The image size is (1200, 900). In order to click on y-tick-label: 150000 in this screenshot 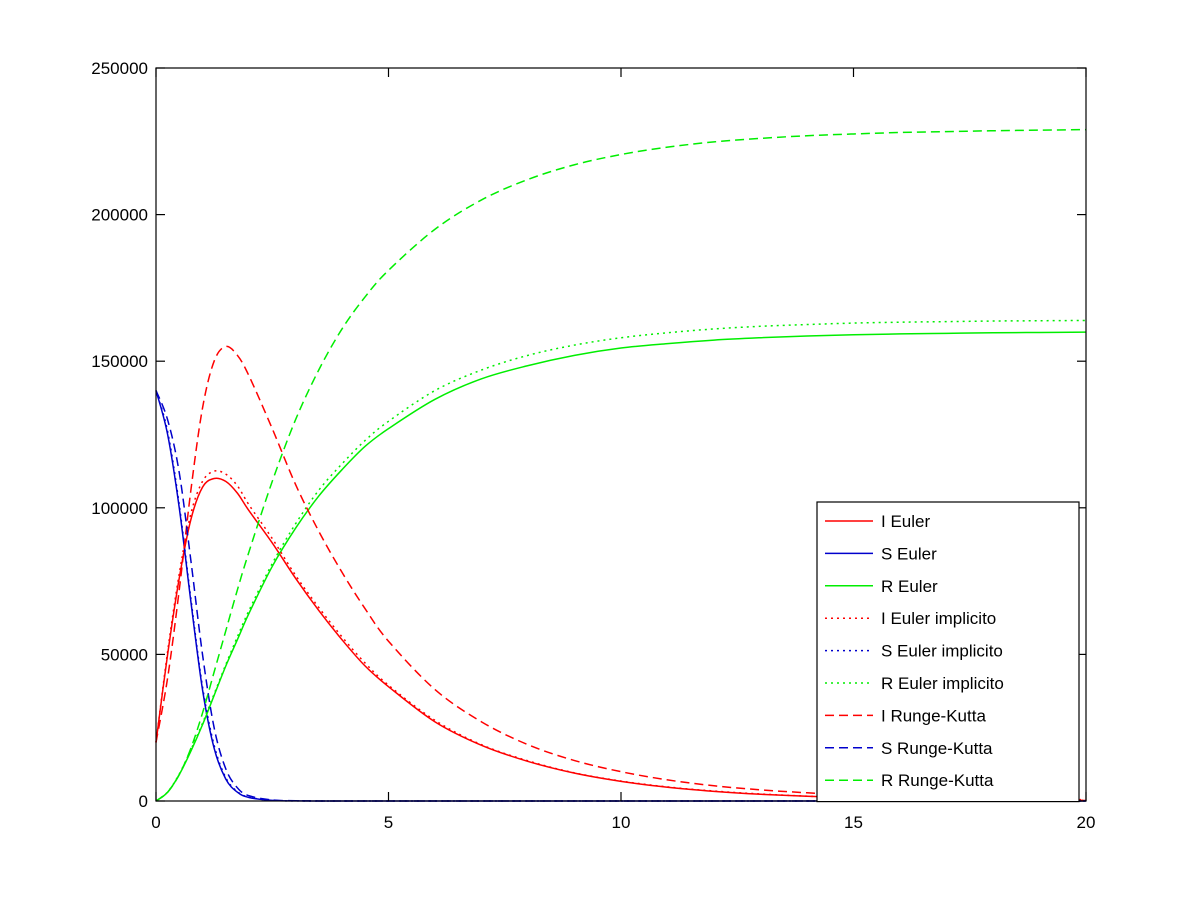, I will do `click(119, 361)`.